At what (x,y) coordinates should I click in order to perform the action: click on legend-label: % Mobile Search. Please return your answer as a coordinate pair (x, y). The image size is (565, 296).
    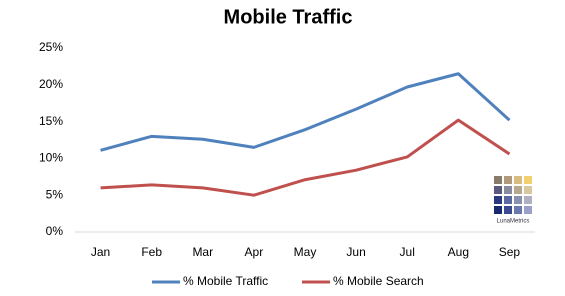
    Looking at the image, I should click on (378, 281).